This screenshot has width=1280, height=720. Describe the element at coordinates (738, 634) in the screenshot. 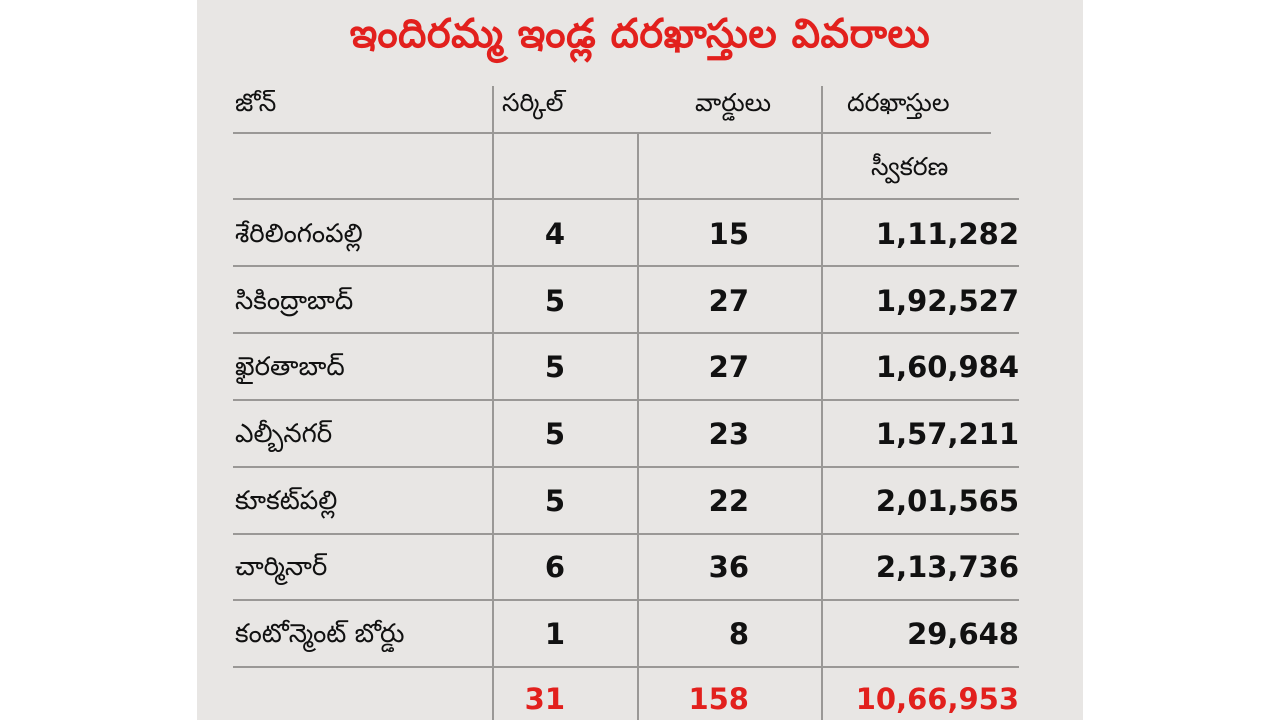

I see `ward-count: 8` at that location.